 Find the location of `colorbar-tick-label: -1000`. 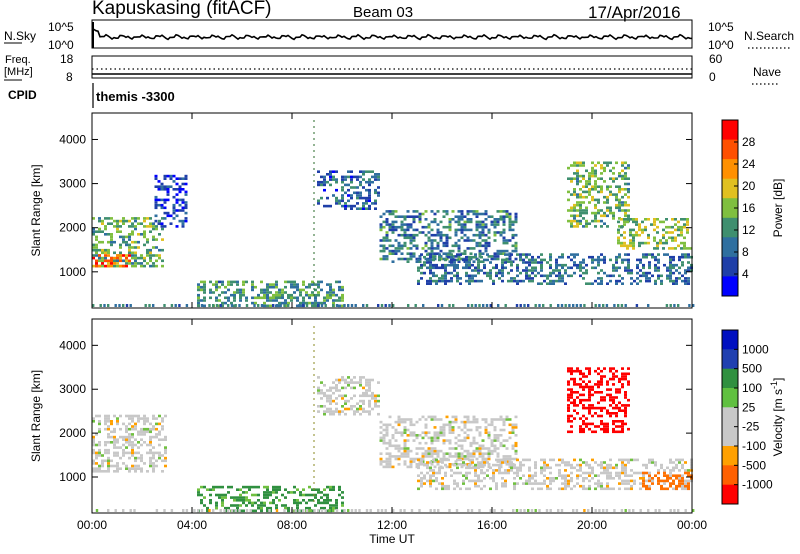

colorbar-tick-label: -1000 is located at coordinates (757, 485).